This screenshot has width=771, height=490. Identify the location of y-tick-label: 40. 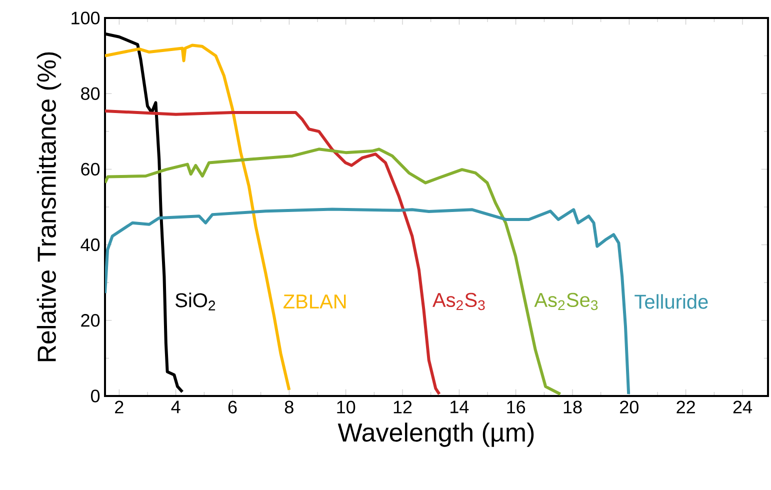
(90, 245).